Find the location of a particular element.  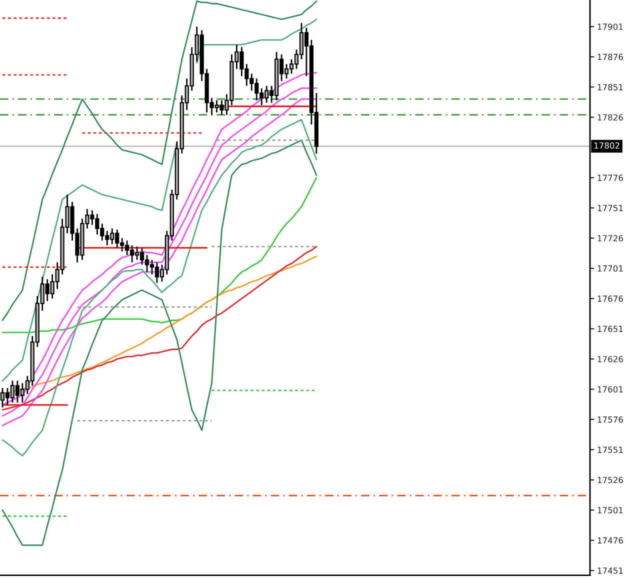

y-tick-label: 17826 is located at coordinates (610, 117).